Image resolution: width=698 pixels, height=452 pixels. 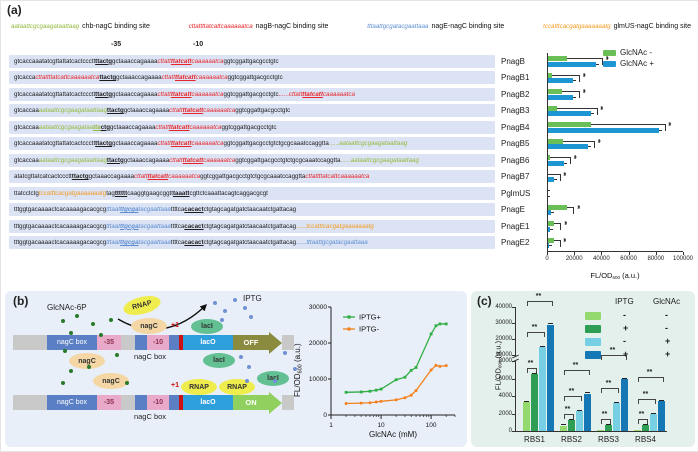 I want to click on sequence-segment: ttatcatt, so click(x=193, y=110).